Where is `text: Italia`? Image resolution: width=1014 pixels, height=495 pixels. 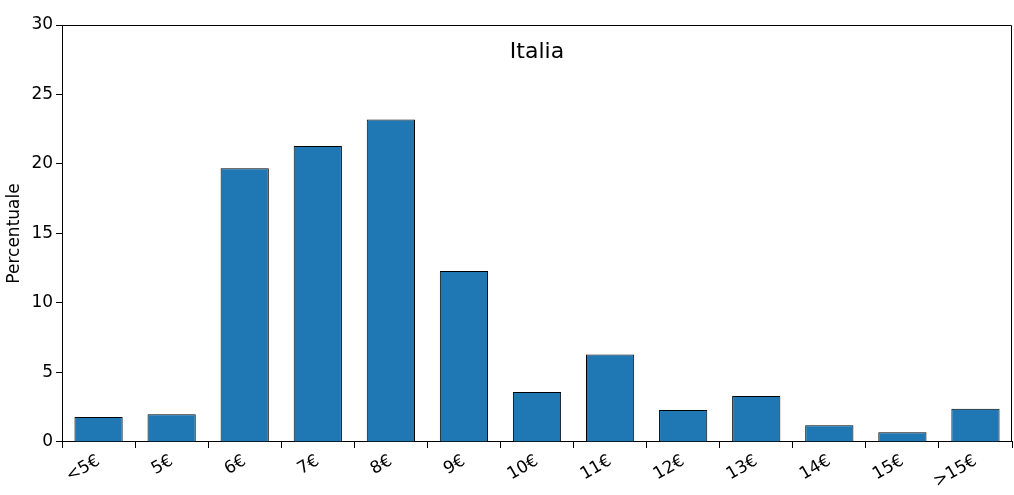 text: Italia is located at coordinates (537, 50).